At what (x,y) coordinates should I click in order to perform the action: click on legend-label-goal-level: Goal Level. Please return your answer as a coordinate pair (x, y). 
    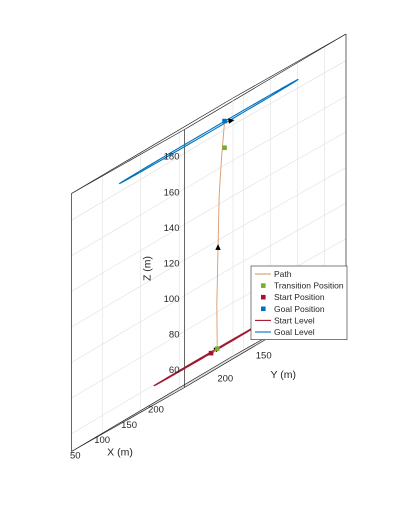
    Looking at the image, I should click on (294, 332).